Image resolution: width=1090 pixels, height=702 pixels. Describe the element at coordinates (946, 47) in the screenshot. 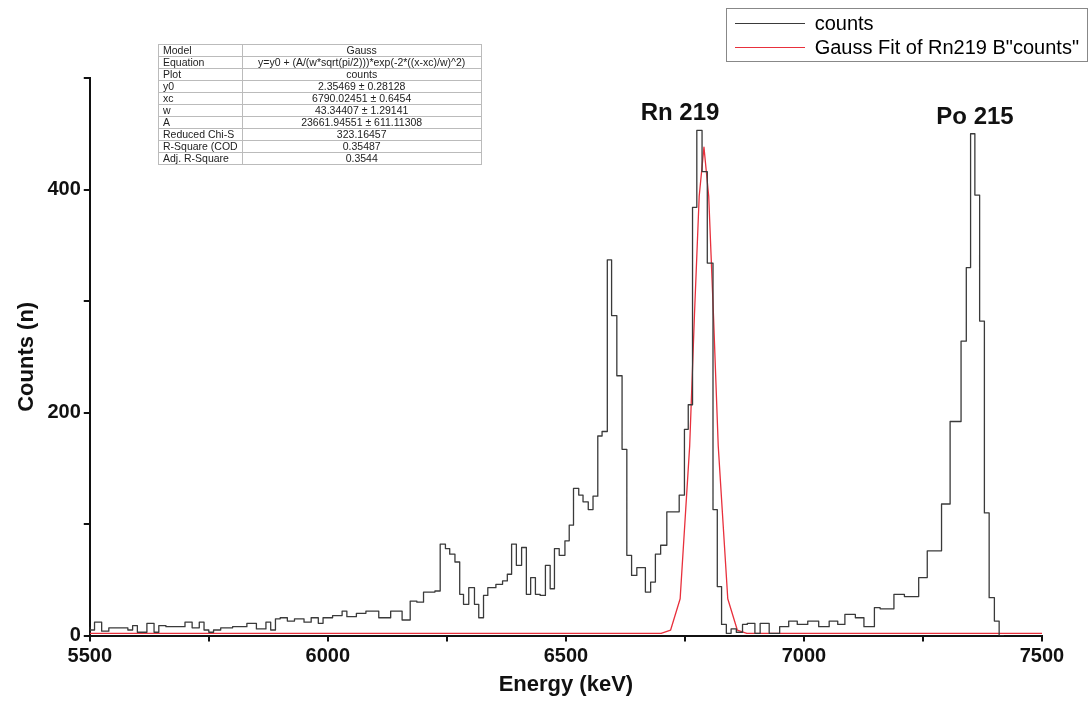

I see `legend-label: Gauss Fit of Rn219 B"counts"` at that location.